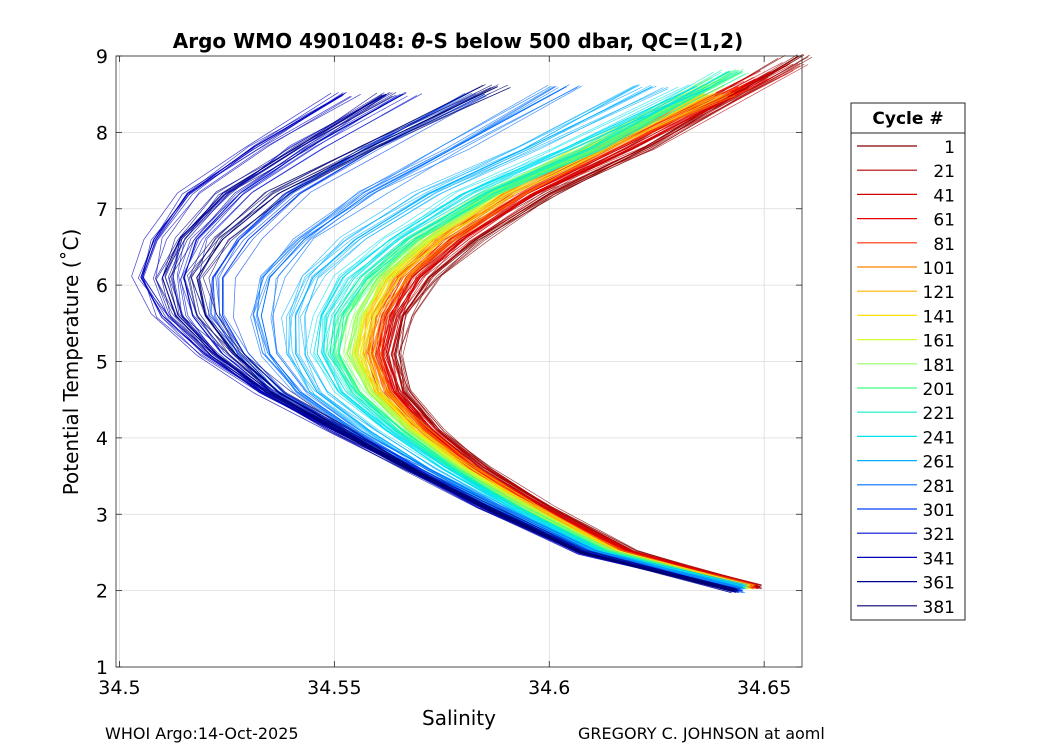  What do you see at coordinates (939, 414) in the screenshot?
I see `legend-label-221: 221` at bounding box center [939, 414].